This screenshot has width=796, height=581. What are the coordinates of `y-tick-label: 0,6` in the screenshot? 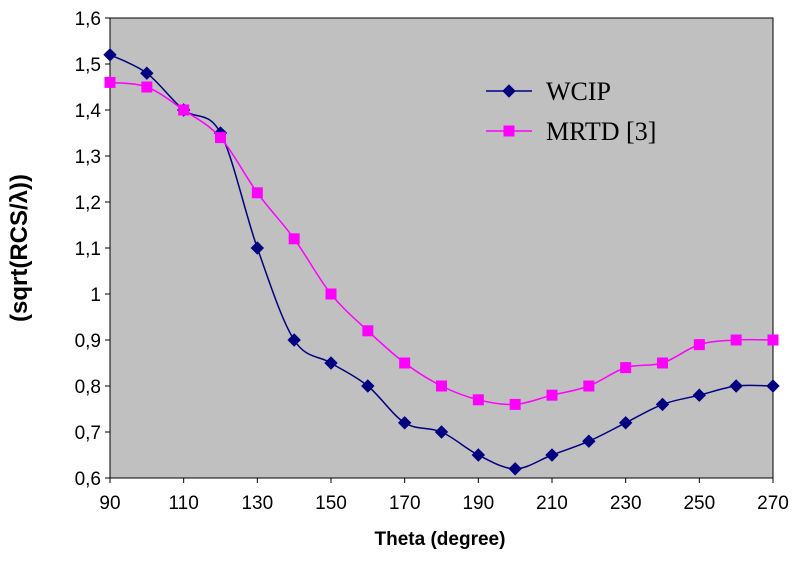 It's located at (88, 479).